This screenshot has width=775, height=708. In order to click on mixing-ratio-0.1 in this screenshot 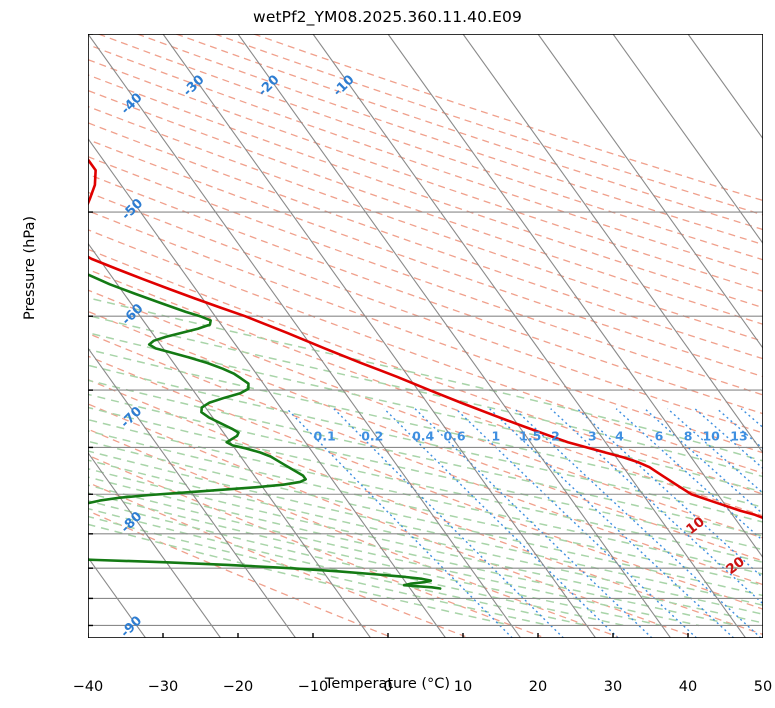, I will do `click(399, 523)`.